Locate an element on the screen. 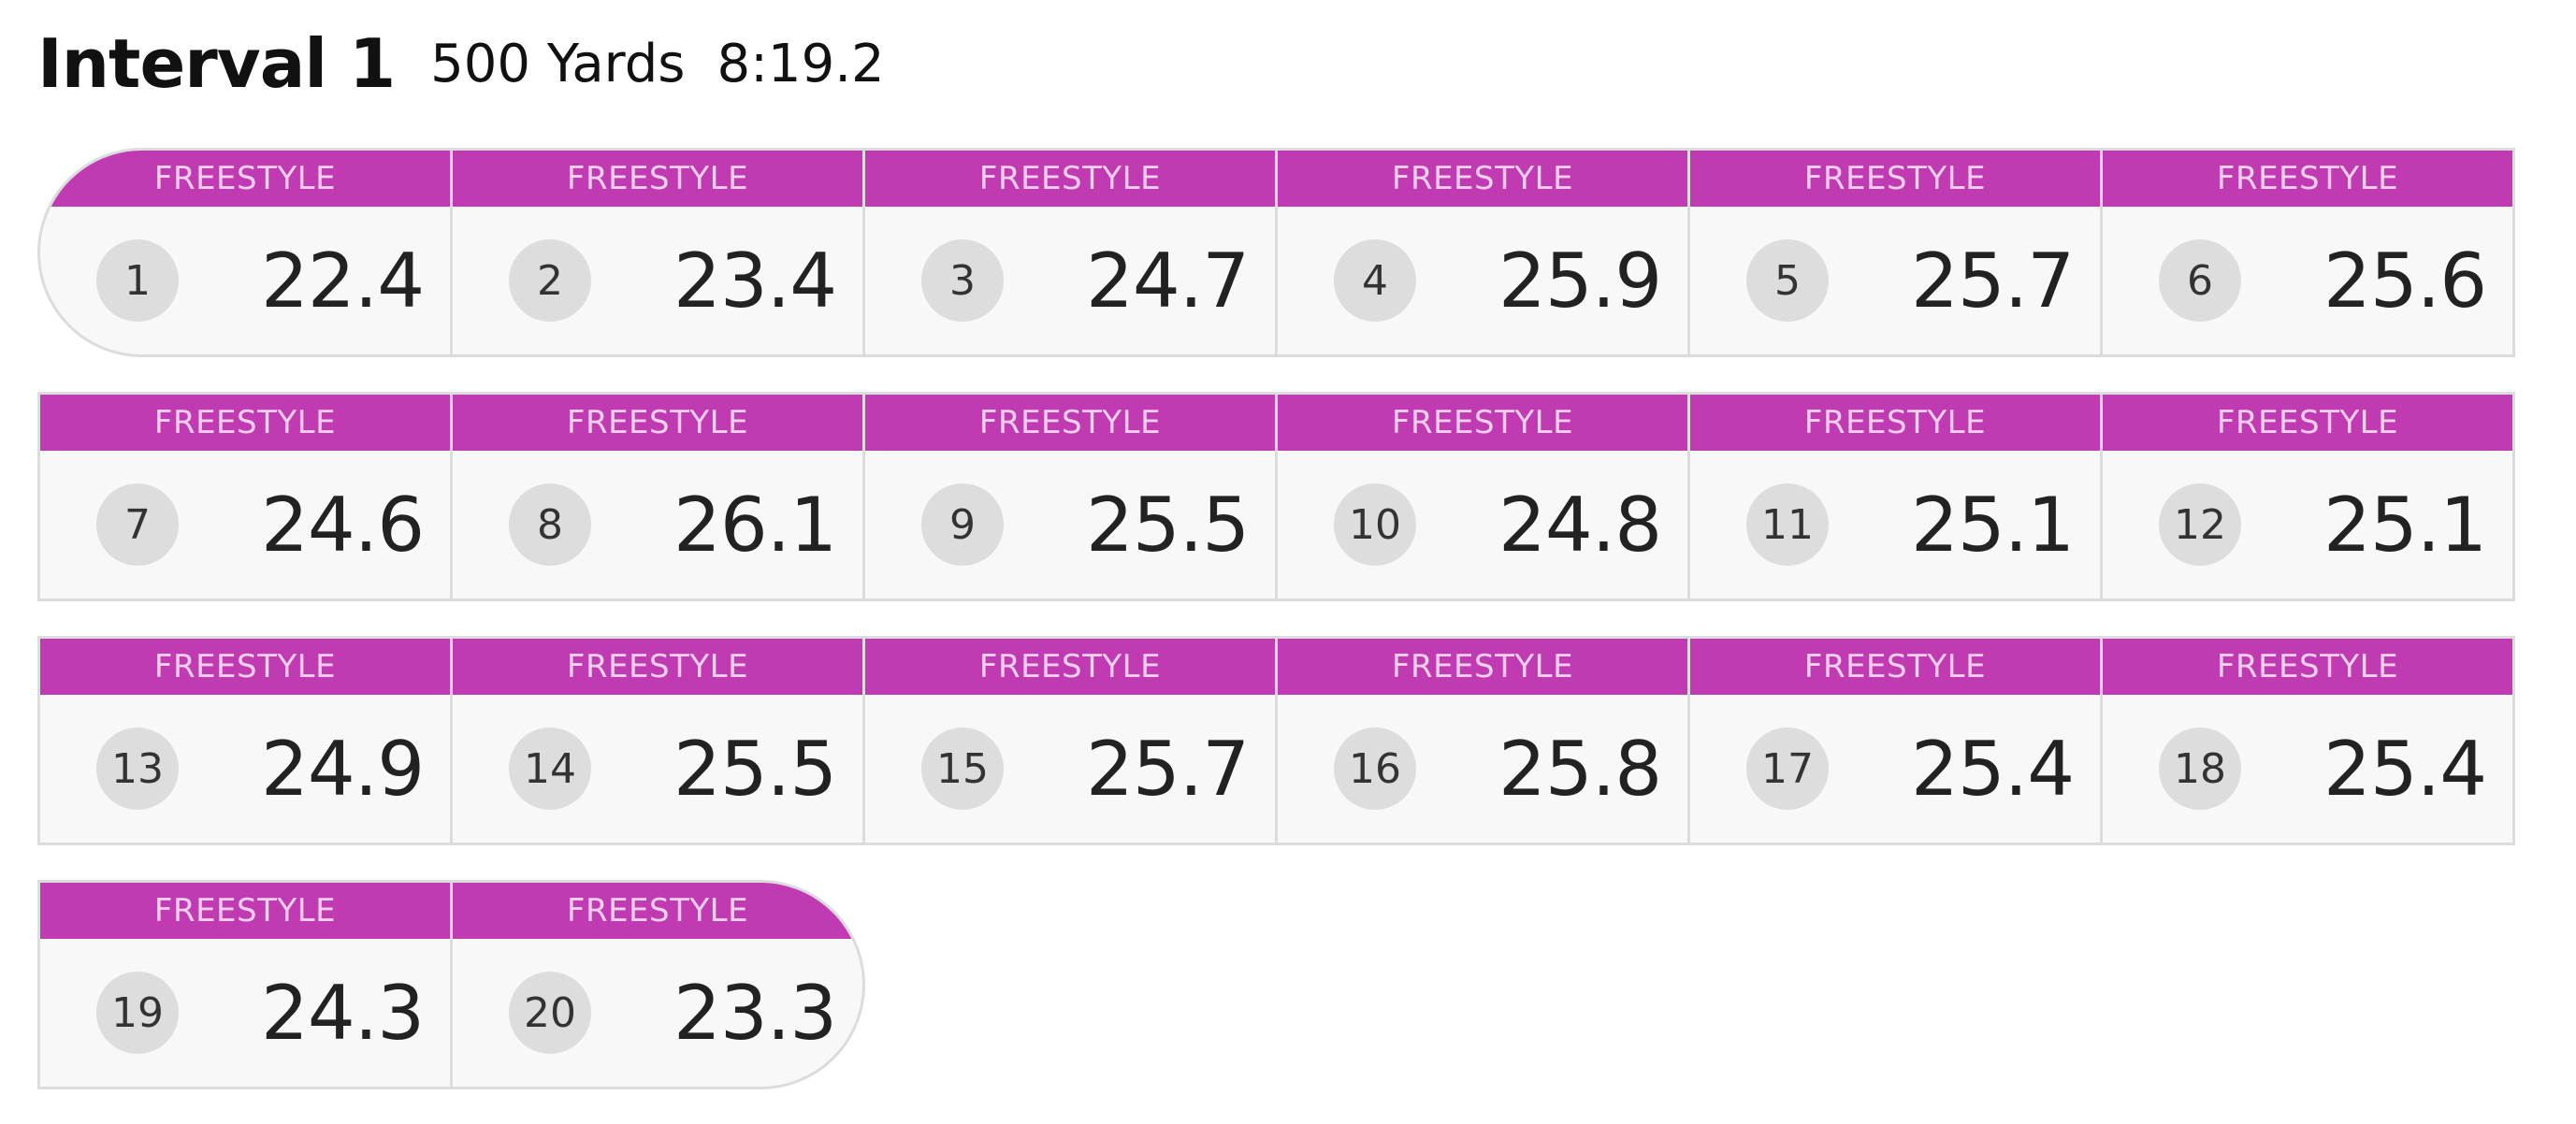  lap-cell: FREESTYLE 16 25.8 is located at coordinates (1482, 740).